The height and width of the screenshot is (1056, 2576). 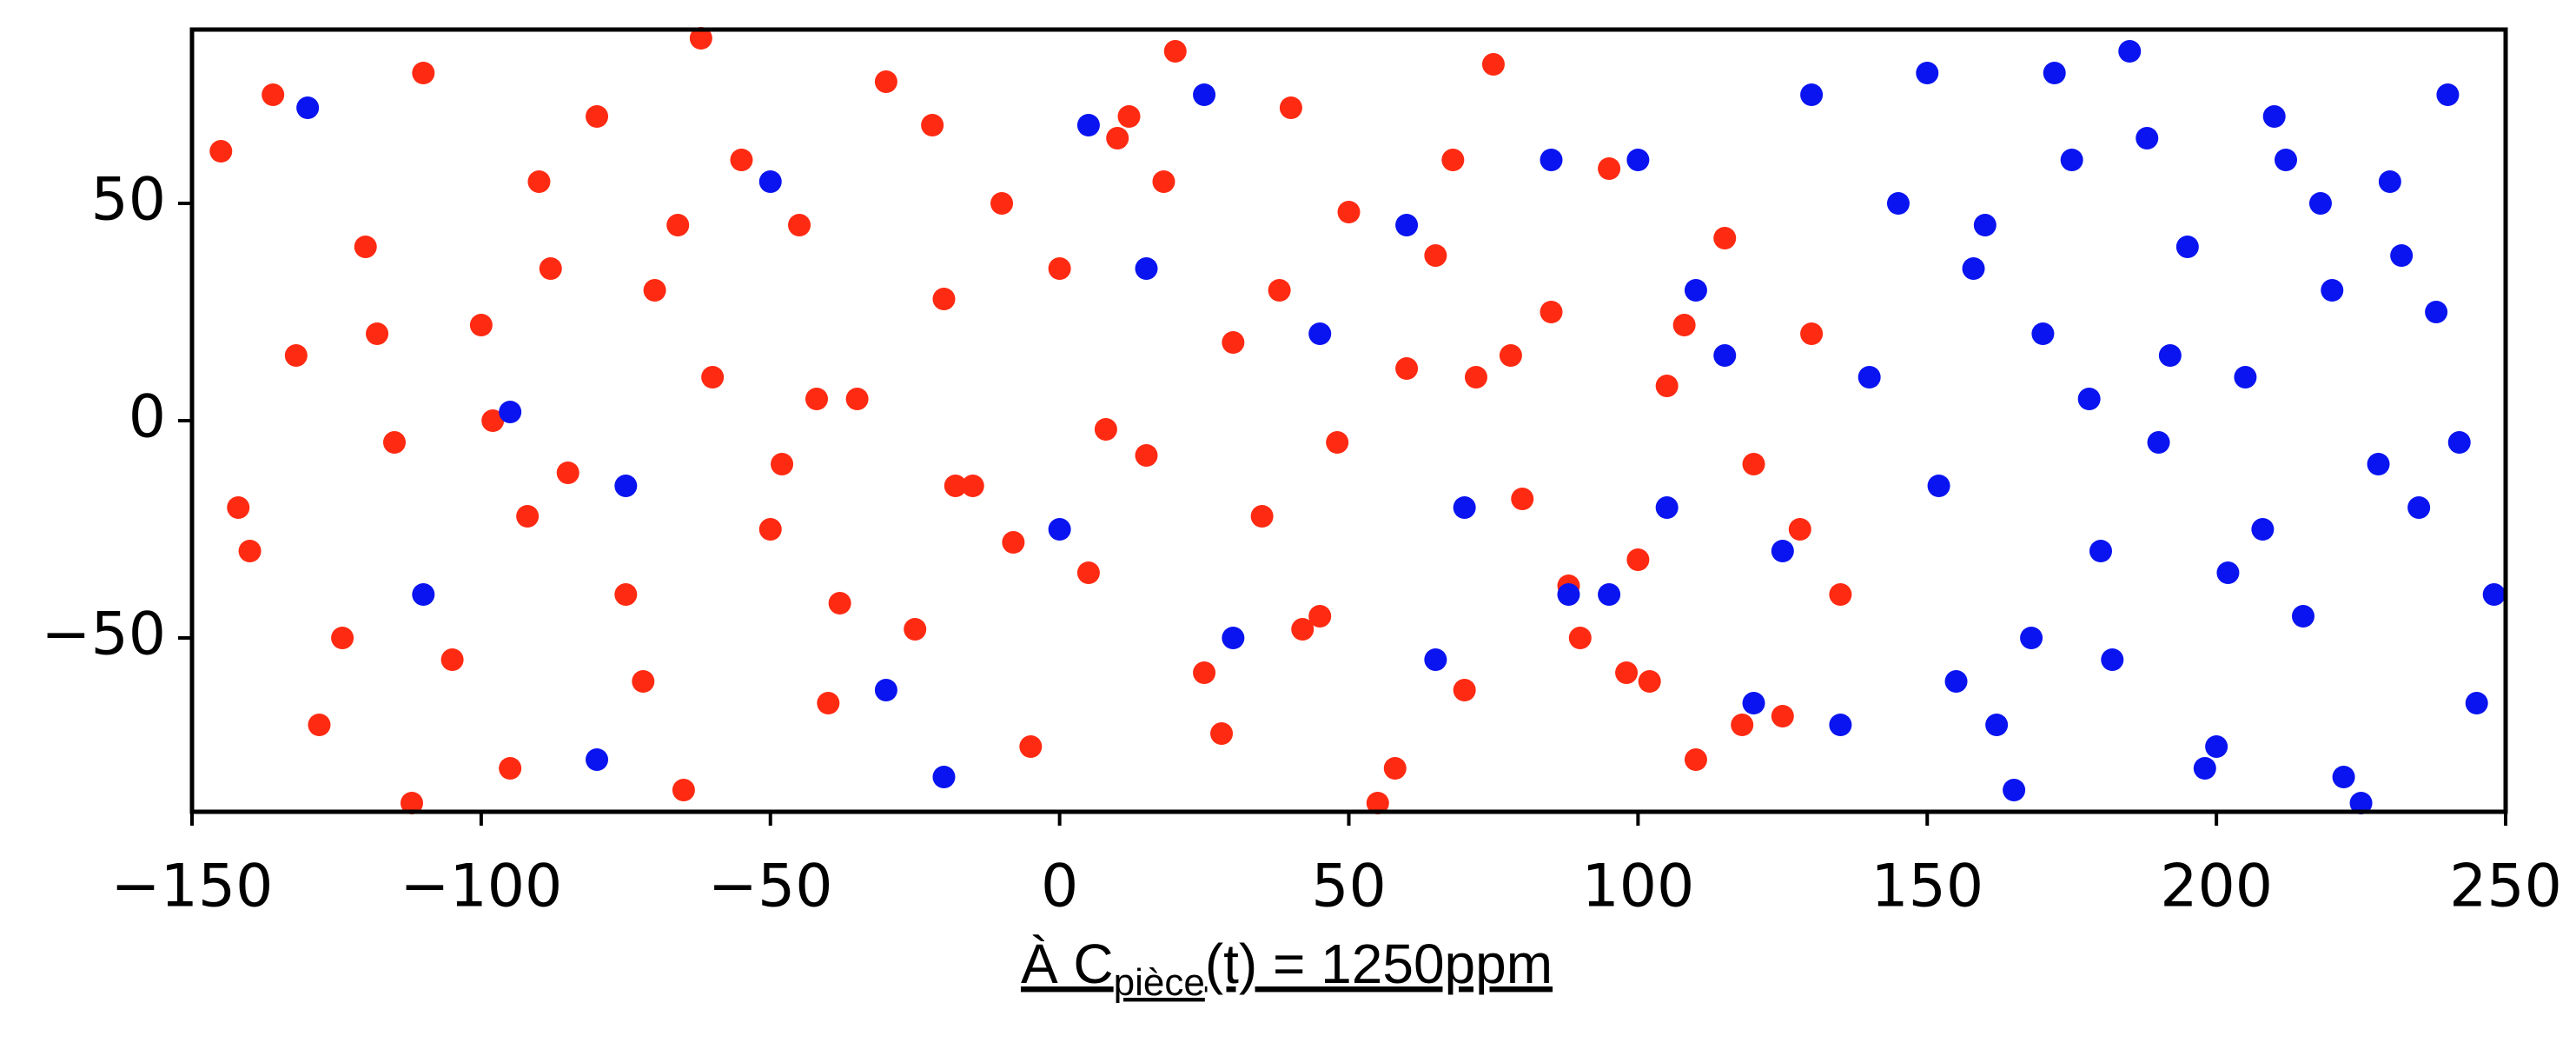 What do you see at coordinates (2216, 887) in the screenshot?
I see `x-tick-label: 200` at bounding box center [2216, 887].